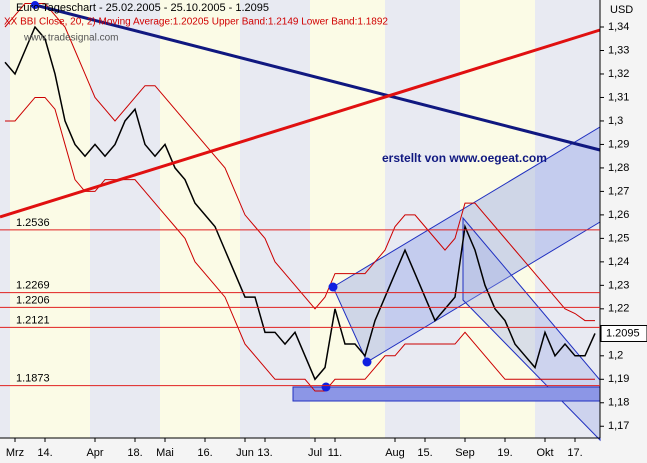 This screenshot has width=647, height=463. I want to click on x-tick-label: 15., so click(424, 453).